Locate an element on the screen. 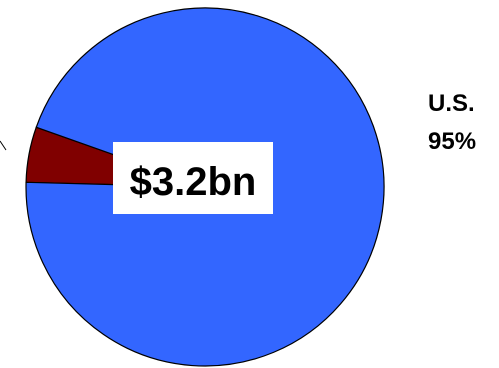 The image size is (499, 368). center-total-box is located at coordinates (193, 178).